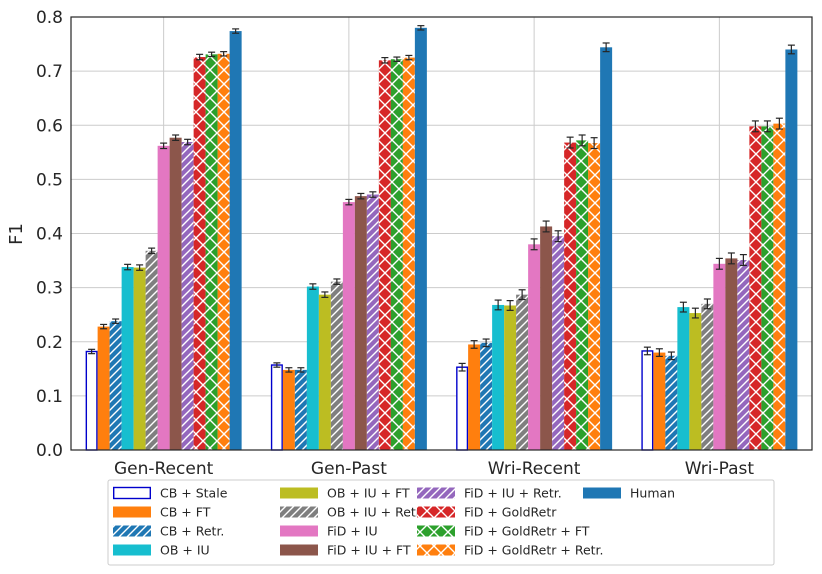 This screenshot has height=574, width=822. I want to click on bar-cb-retr-wri-past-hatch, so click(671, 402).